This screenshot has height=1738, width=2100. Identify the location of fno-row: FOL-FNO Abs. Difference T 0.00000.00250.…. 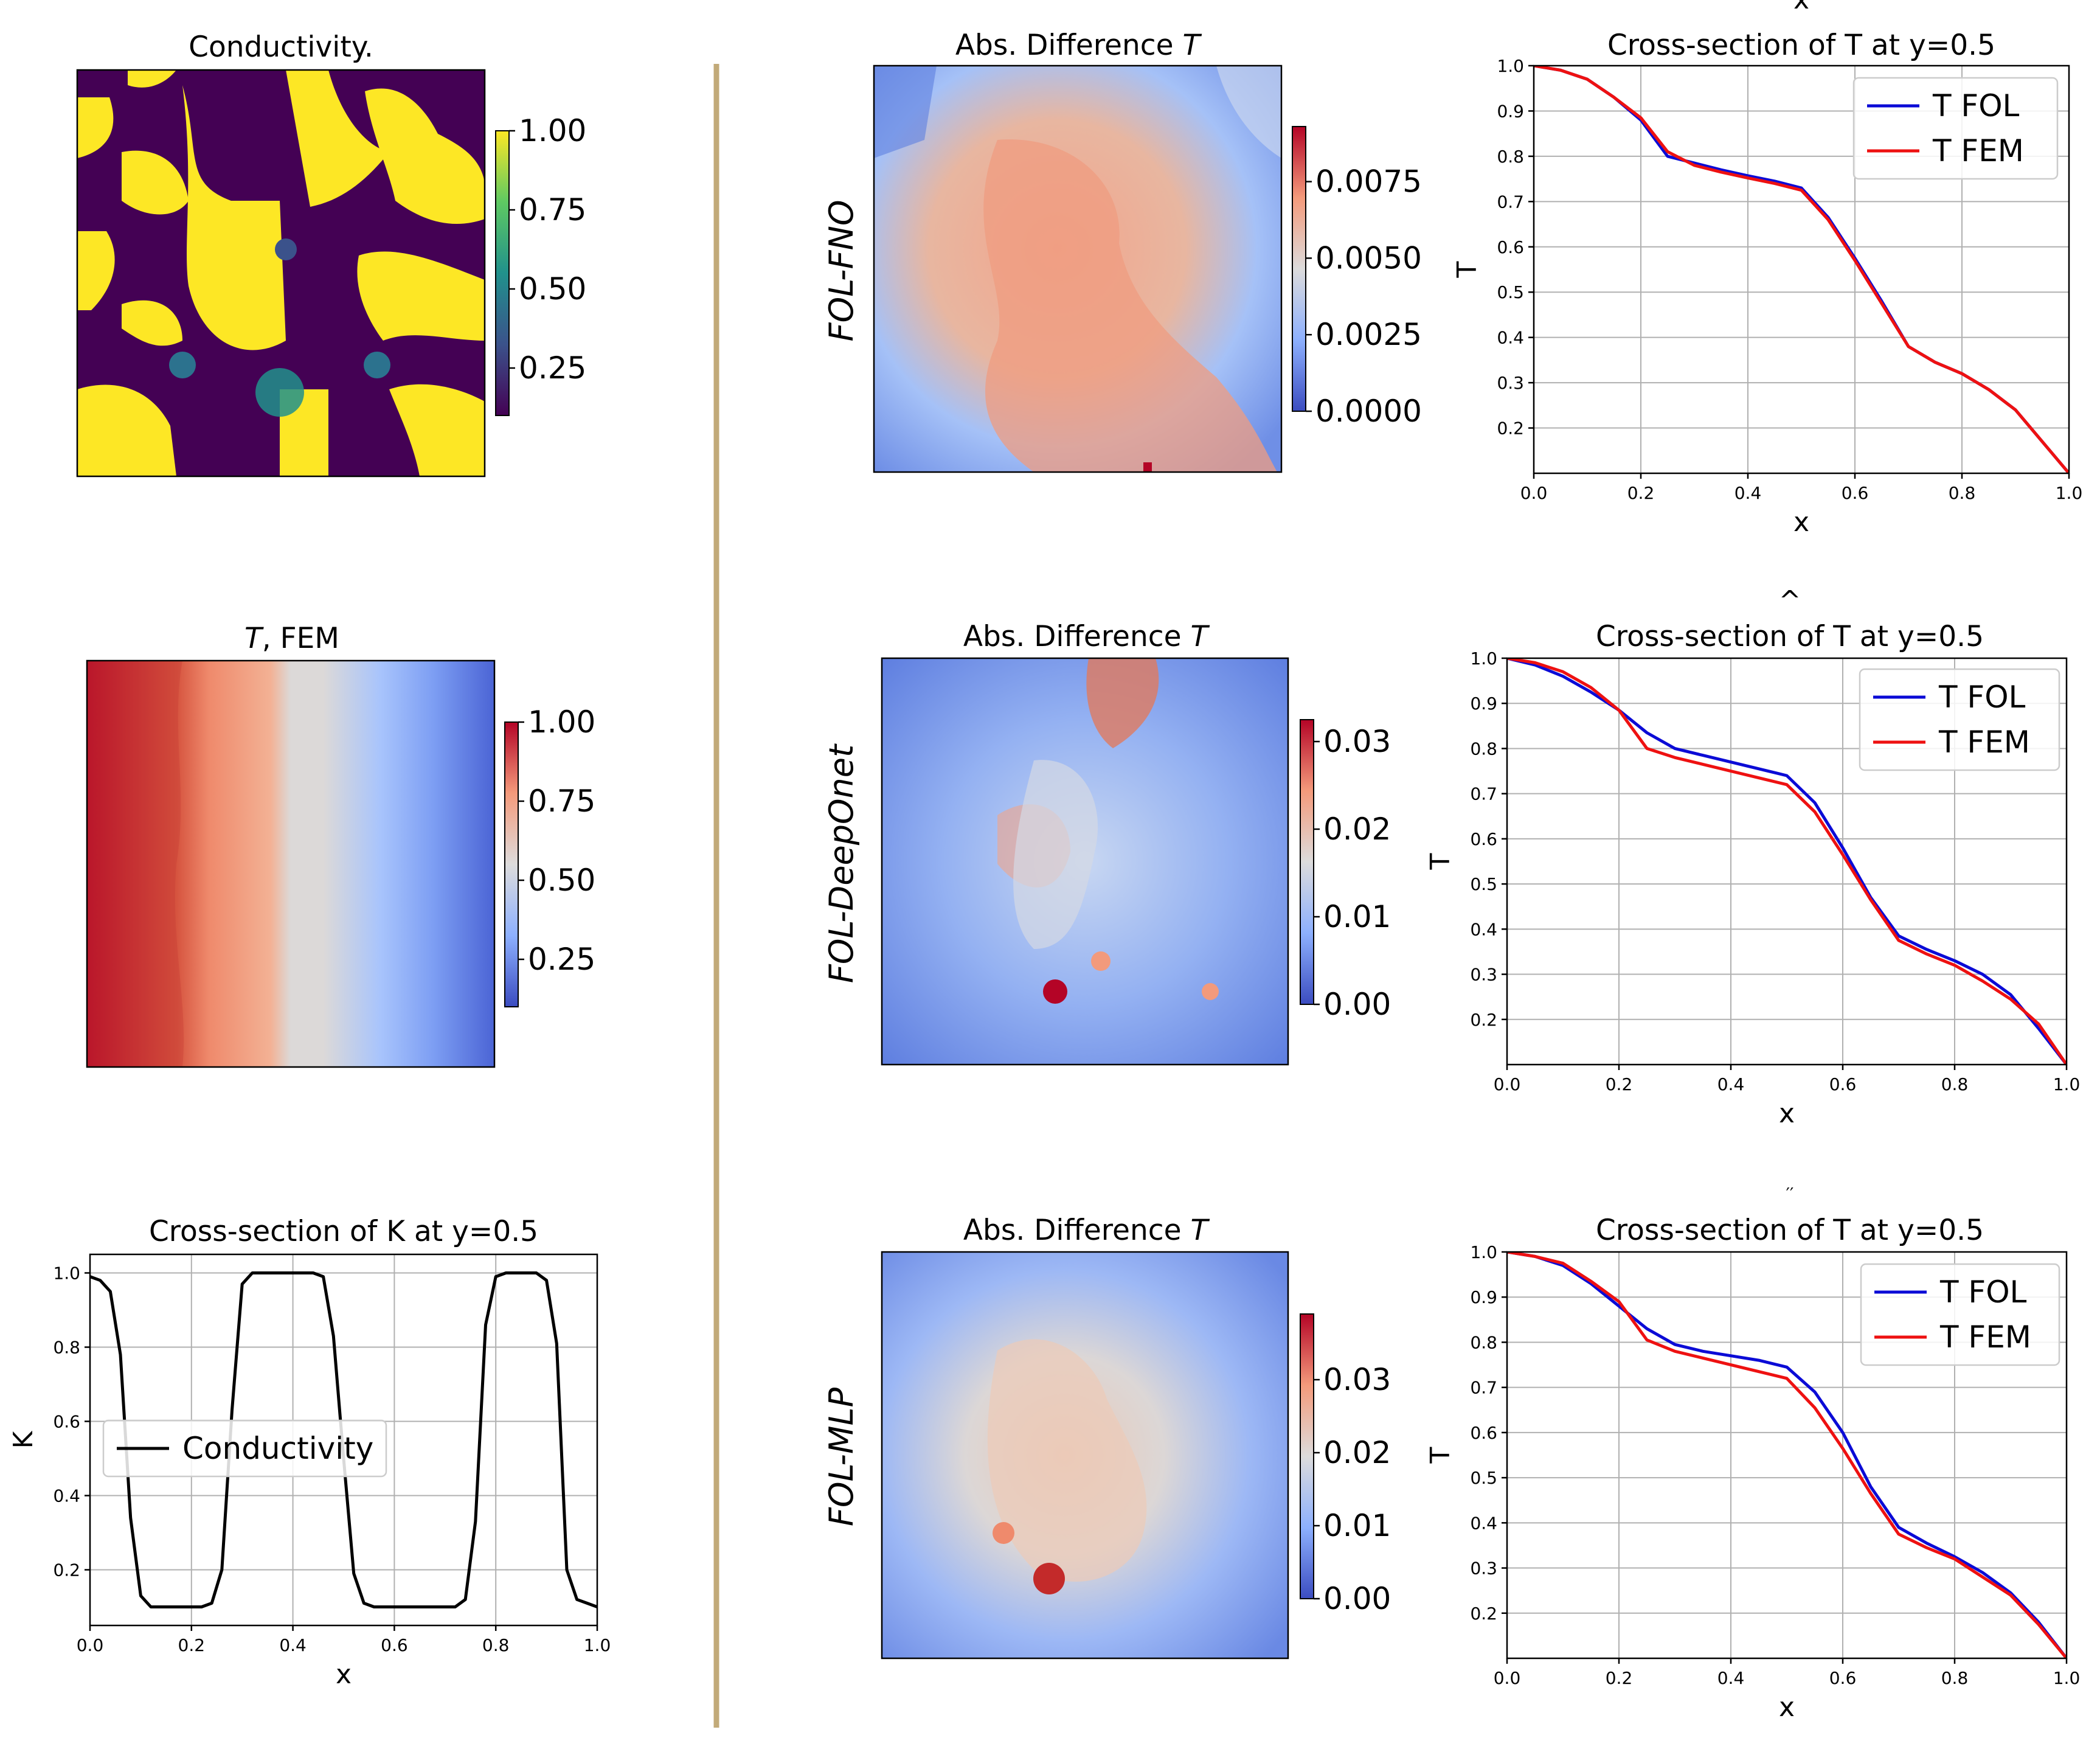
(1122, 251).